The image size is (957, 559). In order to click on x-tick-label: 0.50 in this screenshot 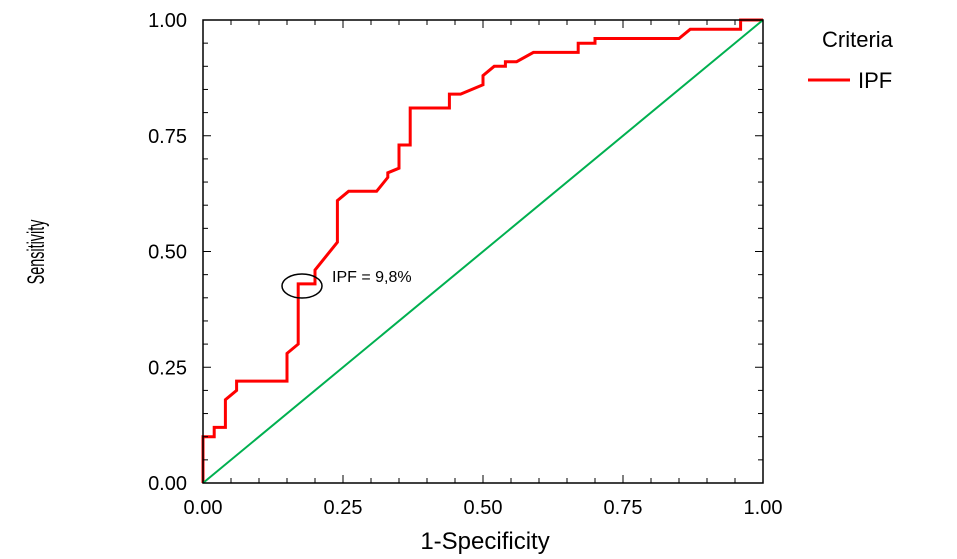, I will do `click(483, 508)`.